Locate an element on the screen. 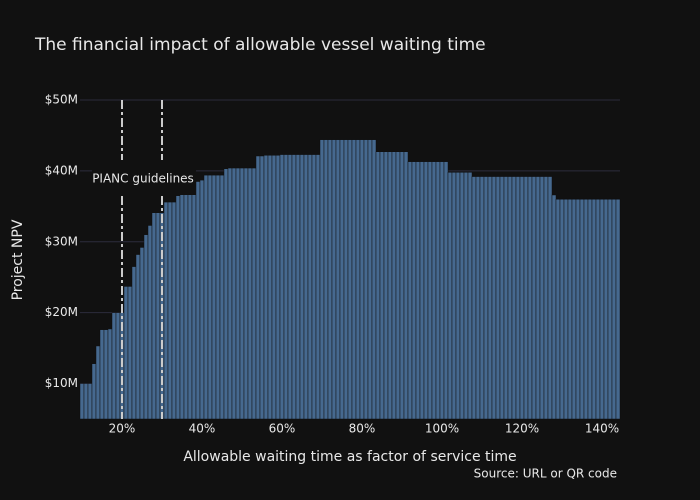  x-tick-label: 120% is located at coordinates (522, 429).